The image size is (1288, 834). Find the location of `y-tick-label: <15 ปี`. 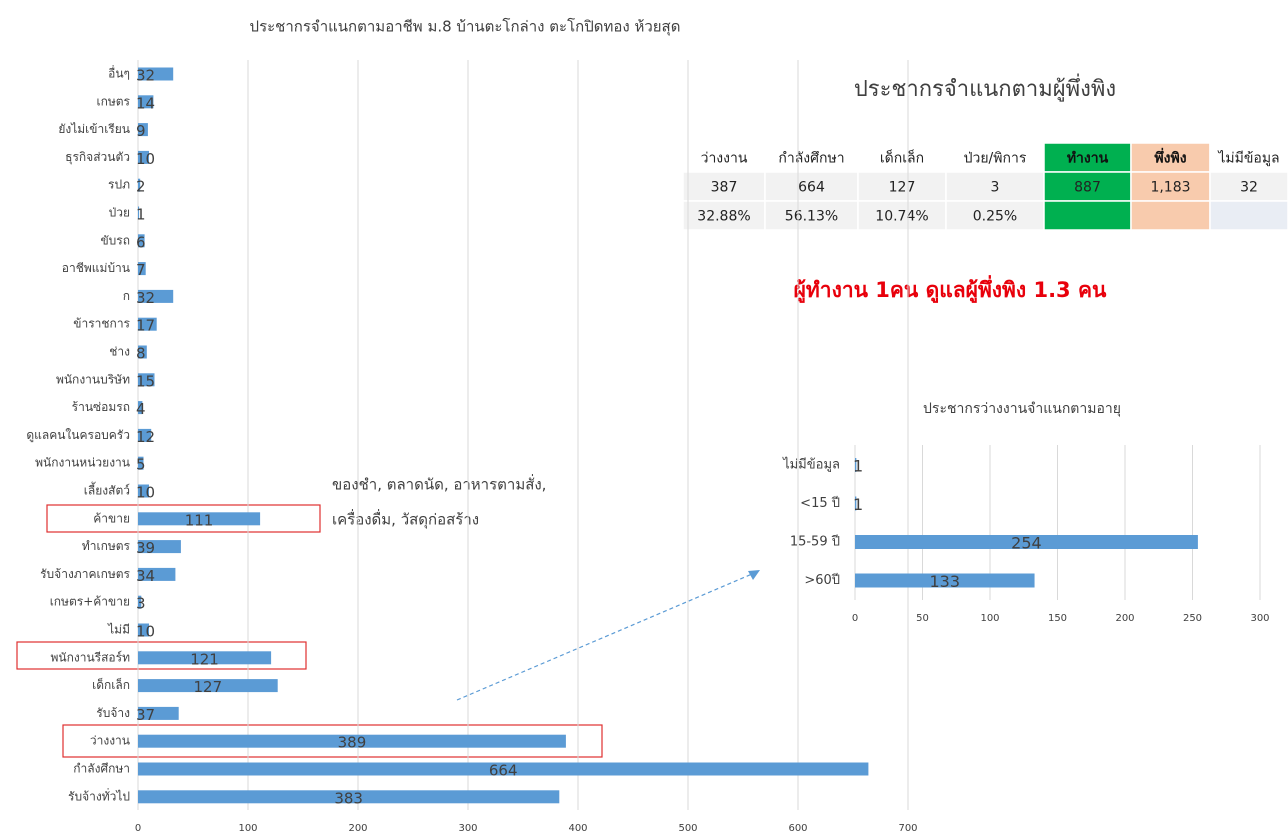

y-tick-label: <15 ปี is located at coordinates (820, 503).